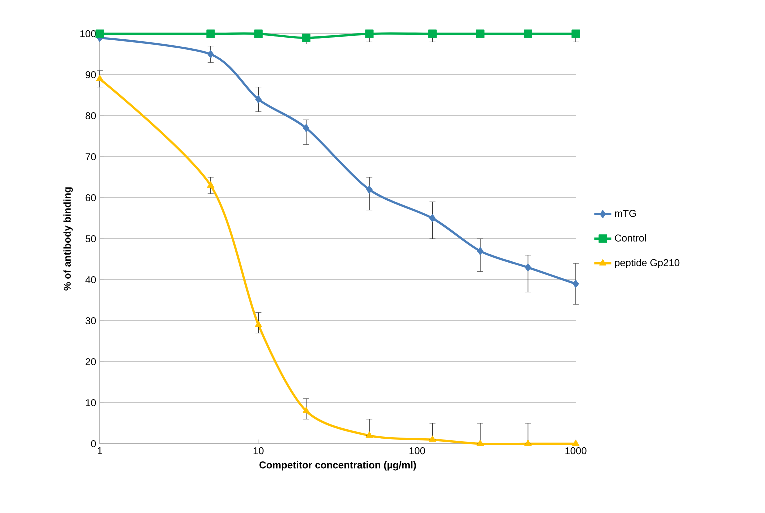 This screenshot has height=513, width=765. Describe the element at coordinates (91, 198) in the screenshot. I see `y-tick-label: 60` at that location.